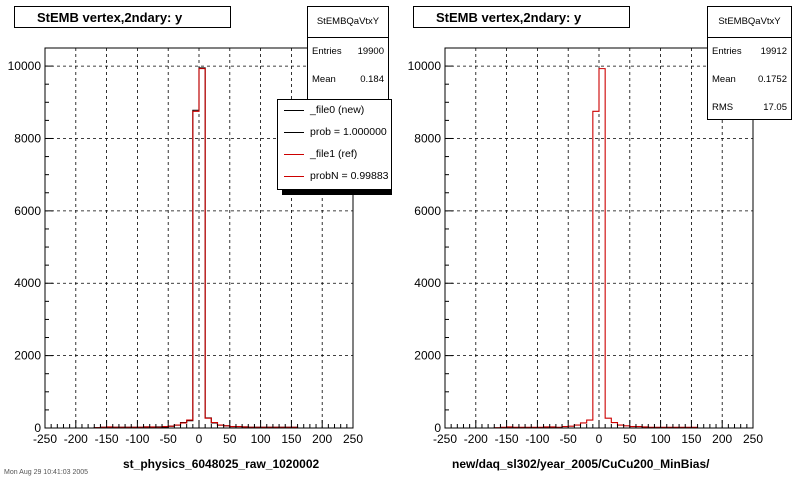  I want to click on stats-row: Mean 0.1752, so click(749, 80).